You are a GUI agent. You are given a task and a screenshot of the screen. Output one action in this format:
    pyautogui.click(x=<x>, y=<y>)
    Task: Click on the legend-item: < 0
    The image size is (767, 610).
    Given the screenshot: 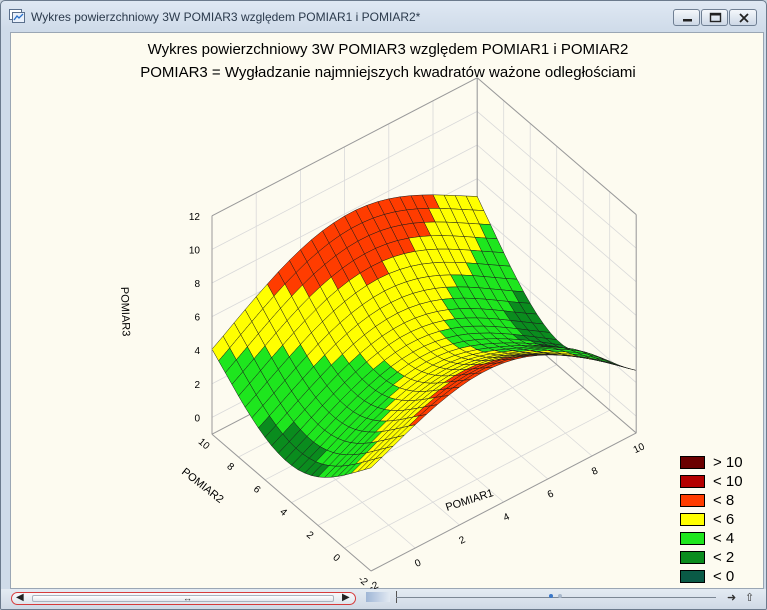 What is the action you would take?
    pyautogui.click(x=720, y=577)
    